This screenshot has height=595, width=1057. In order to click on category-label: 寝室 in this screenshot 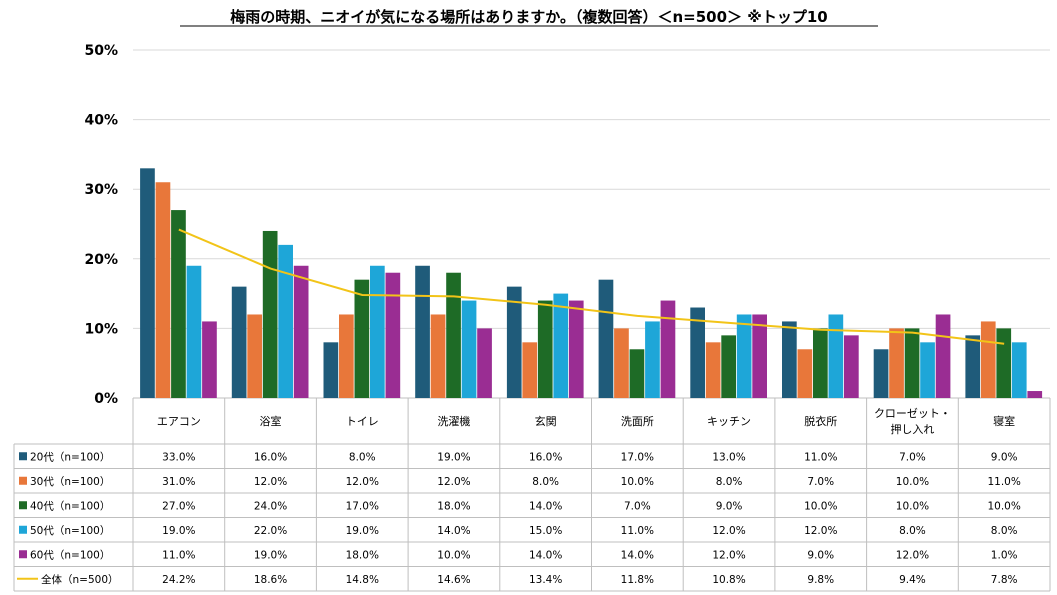, I will do `click(1004, 421)`.